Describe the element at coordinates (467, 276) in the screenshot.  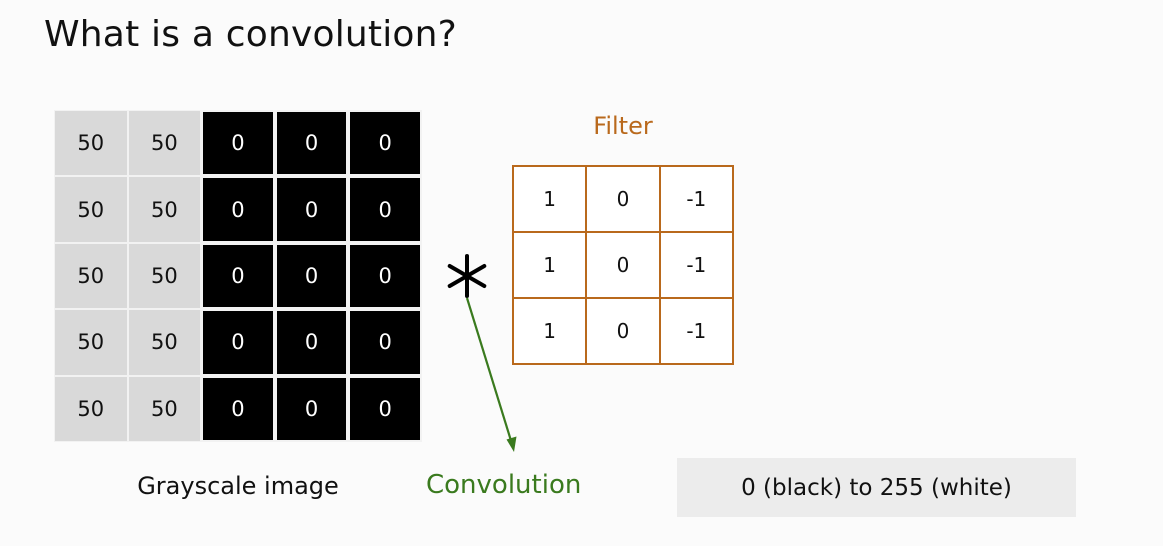
I see `asterisk-icon` at that location.